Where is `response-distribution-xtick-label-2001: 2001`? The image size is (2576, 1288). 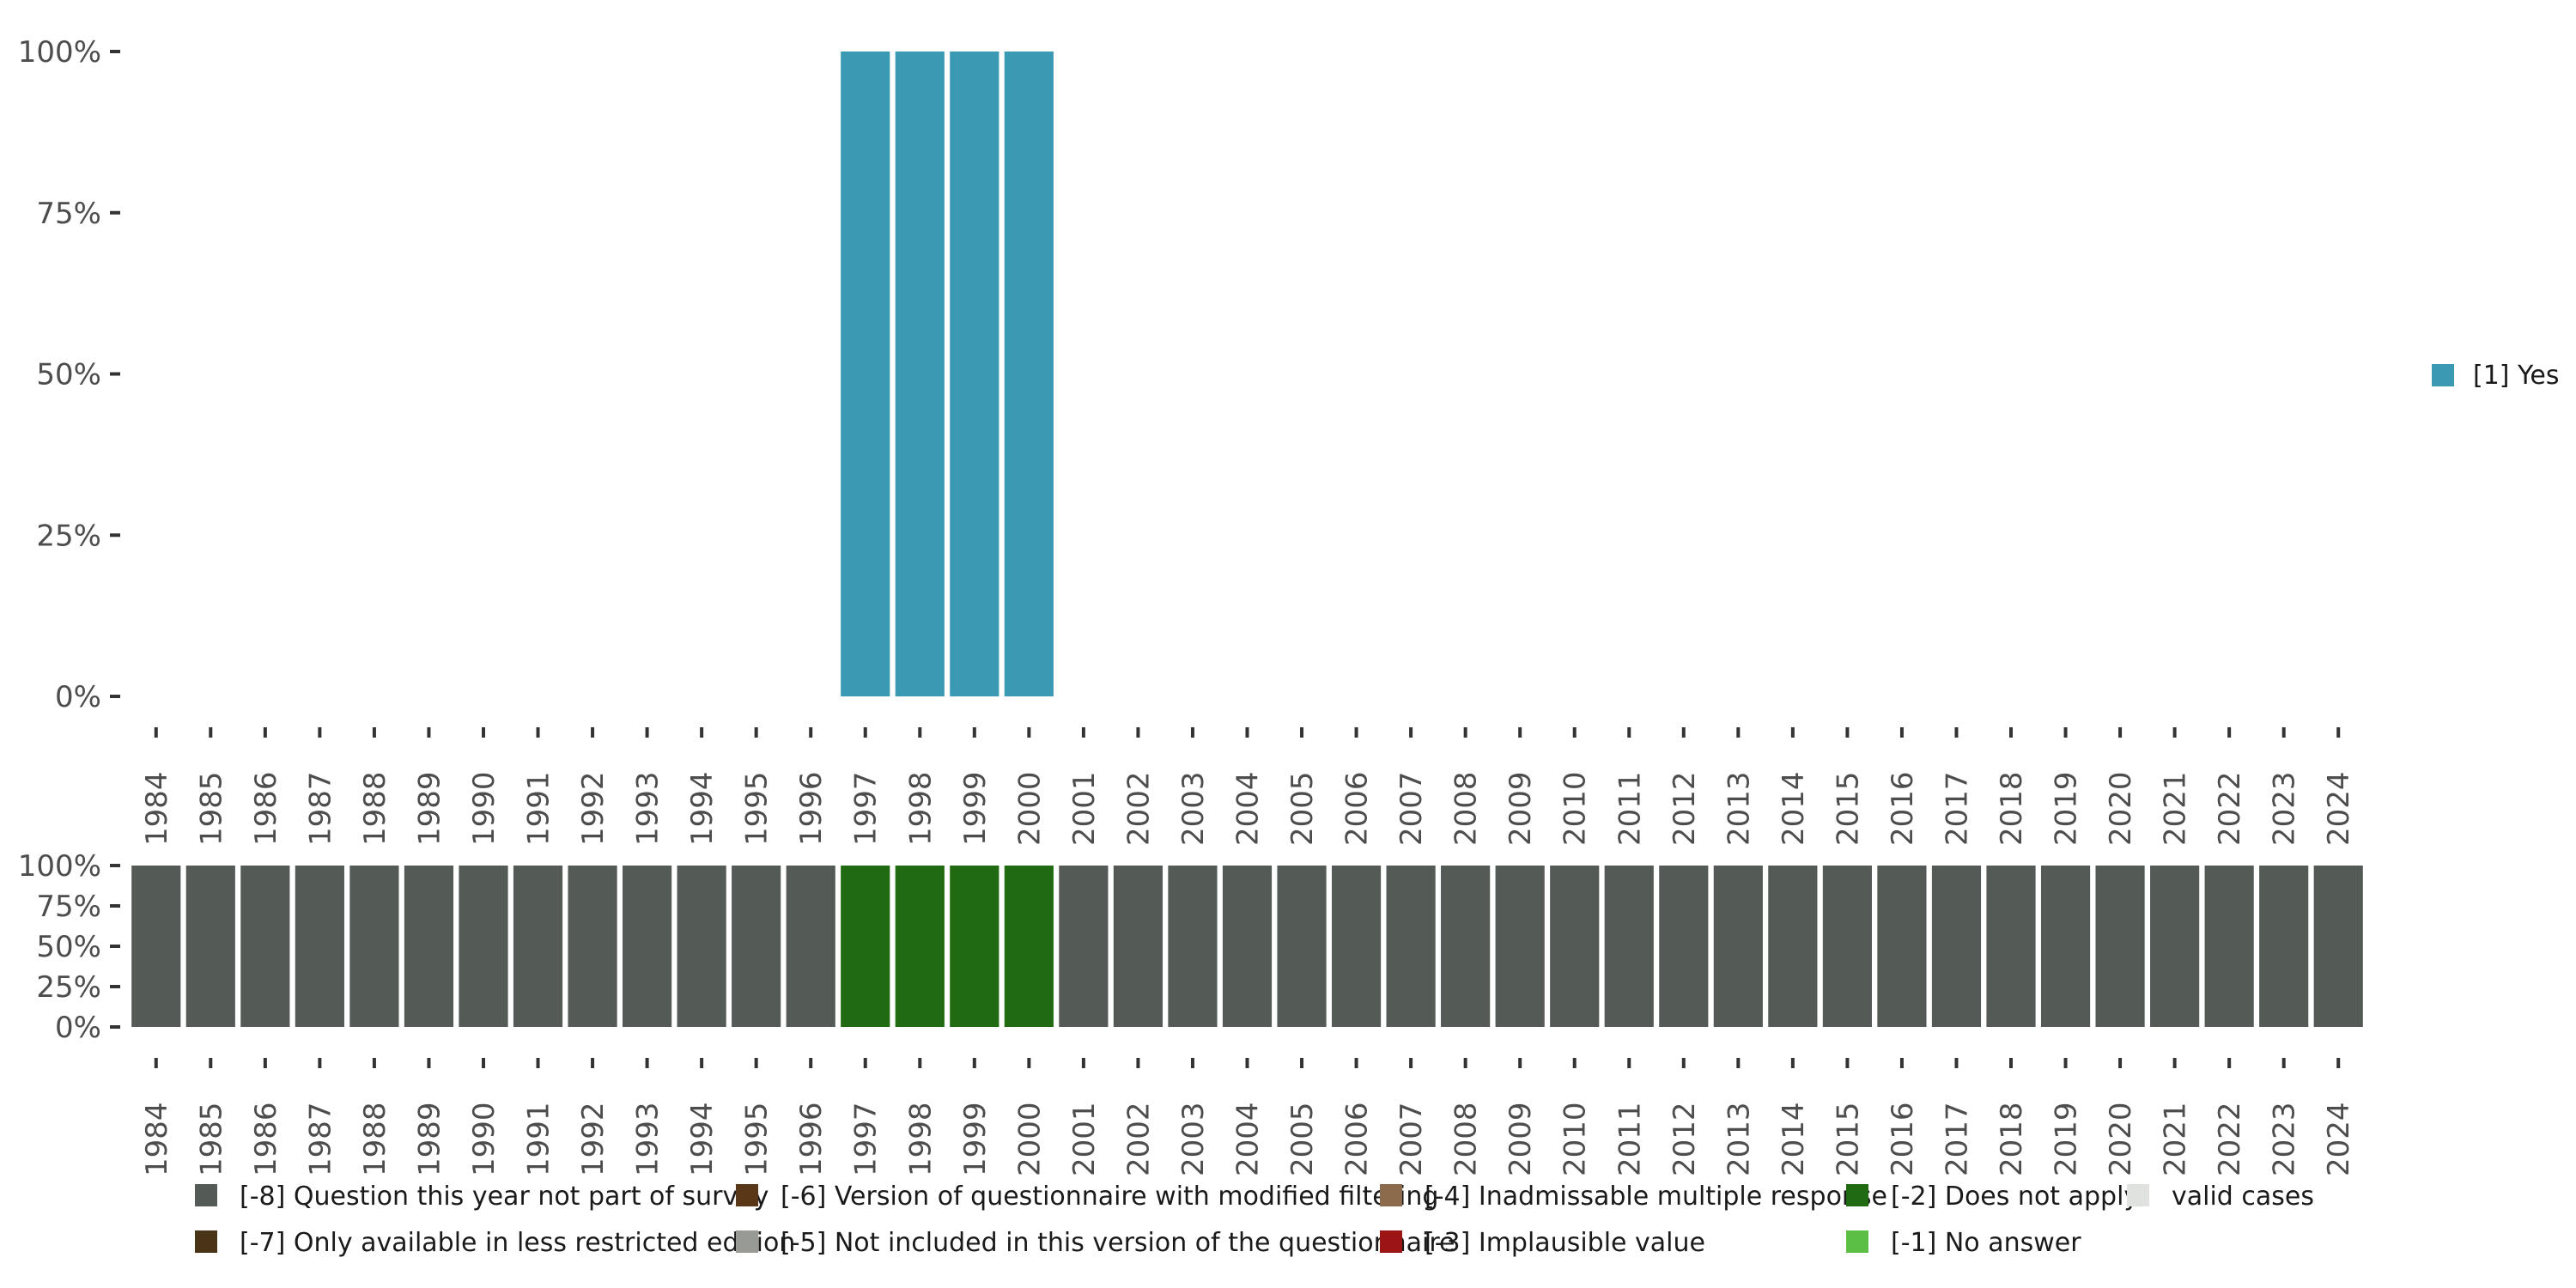 response-distribution-xtick-label-2001: 2001 is located at coordinates (1085, 808).